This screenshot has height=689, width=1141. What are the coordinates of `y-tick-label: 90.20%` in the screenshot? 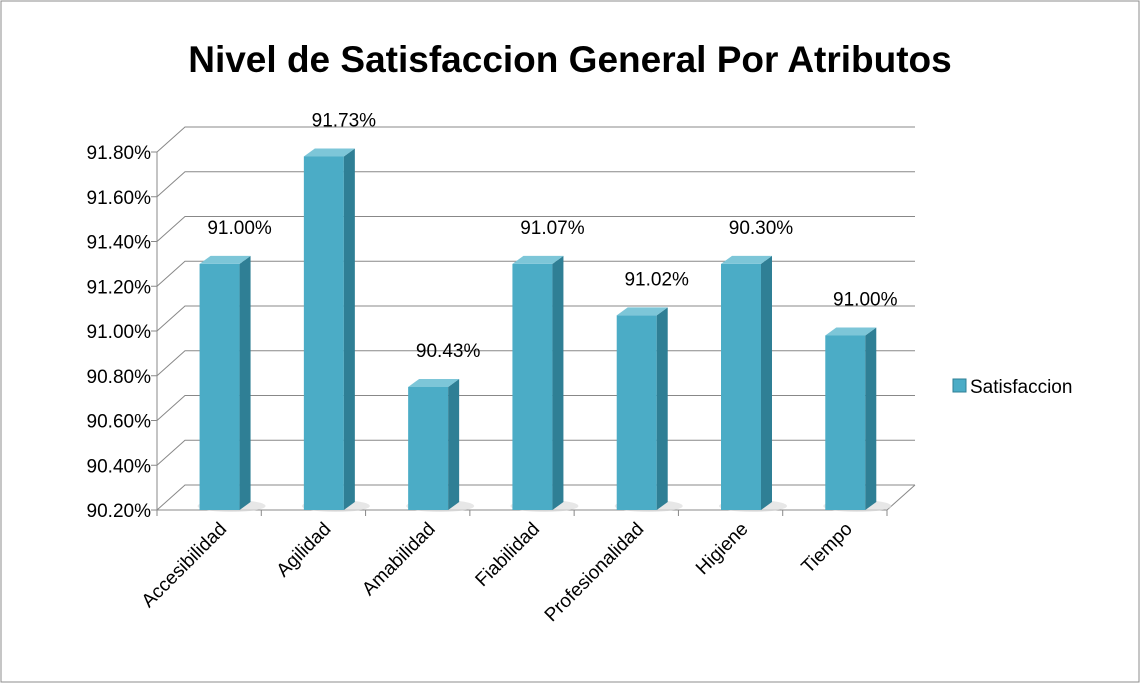 It's located at (119, 511).